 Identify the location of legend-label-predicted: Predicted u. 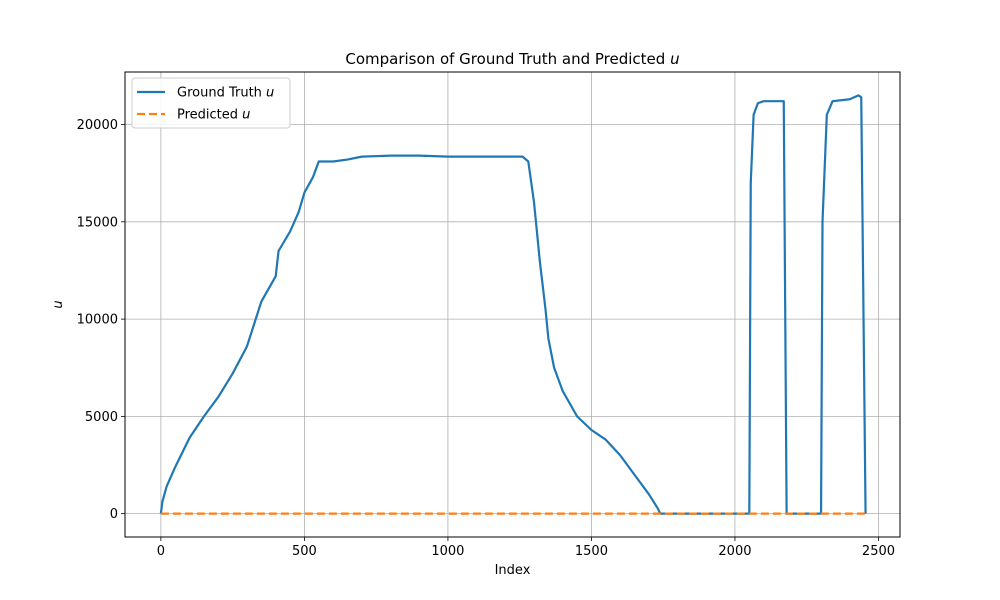
(213, 115).